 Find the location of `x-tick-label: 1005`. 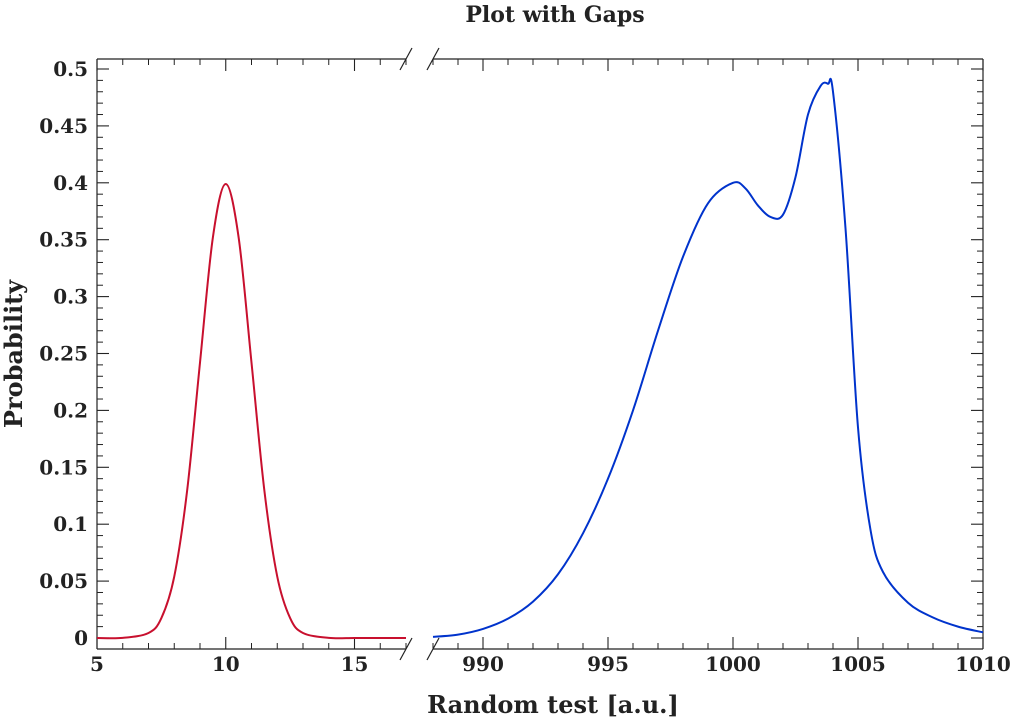

x-tick-label: 1005 is located at coordinates (858, 664).